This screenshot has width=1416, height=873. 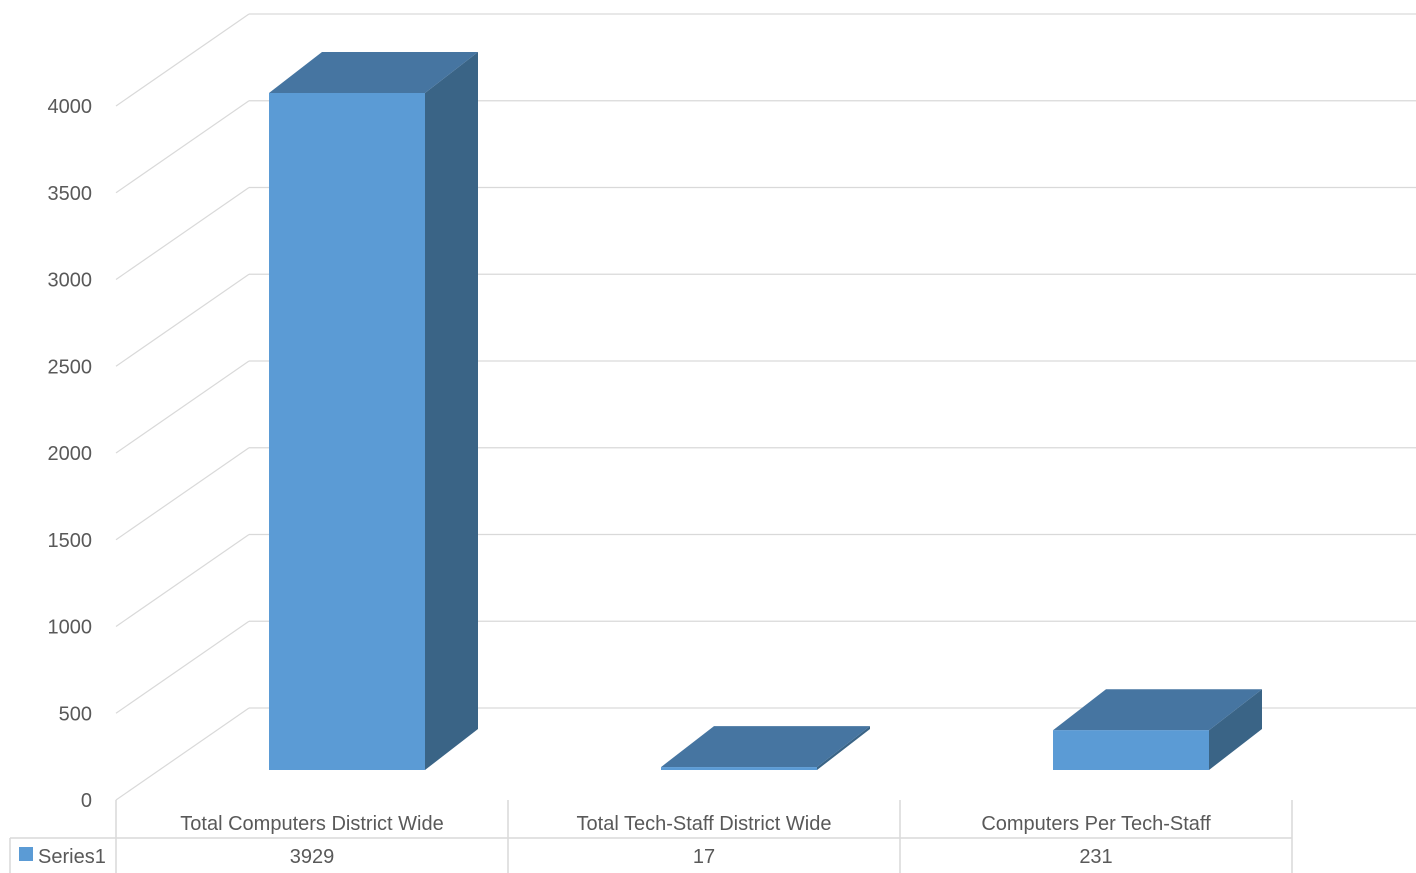 What do you see at coordinates (1095, 857) in the screenshot?
I see `data-value-label: 231` at bounding box center [1095, 857].